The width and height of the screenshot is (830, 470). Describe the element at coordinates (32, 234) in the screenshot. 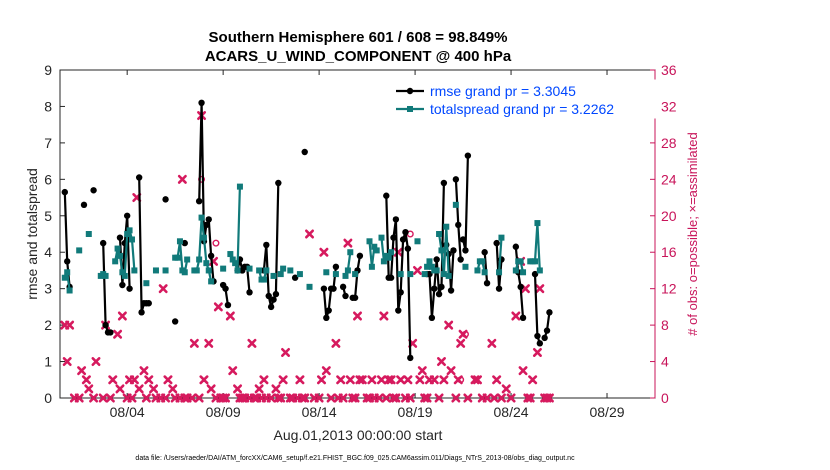

I see `y-axis-label: rmse and totalspread` at that location.